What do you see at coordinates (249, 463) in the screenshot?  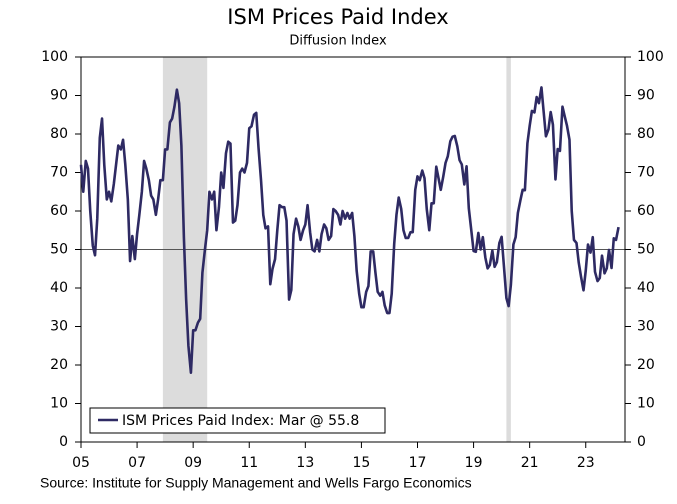 I see `x-tick-label: 11` at bounding box center [249, 463].